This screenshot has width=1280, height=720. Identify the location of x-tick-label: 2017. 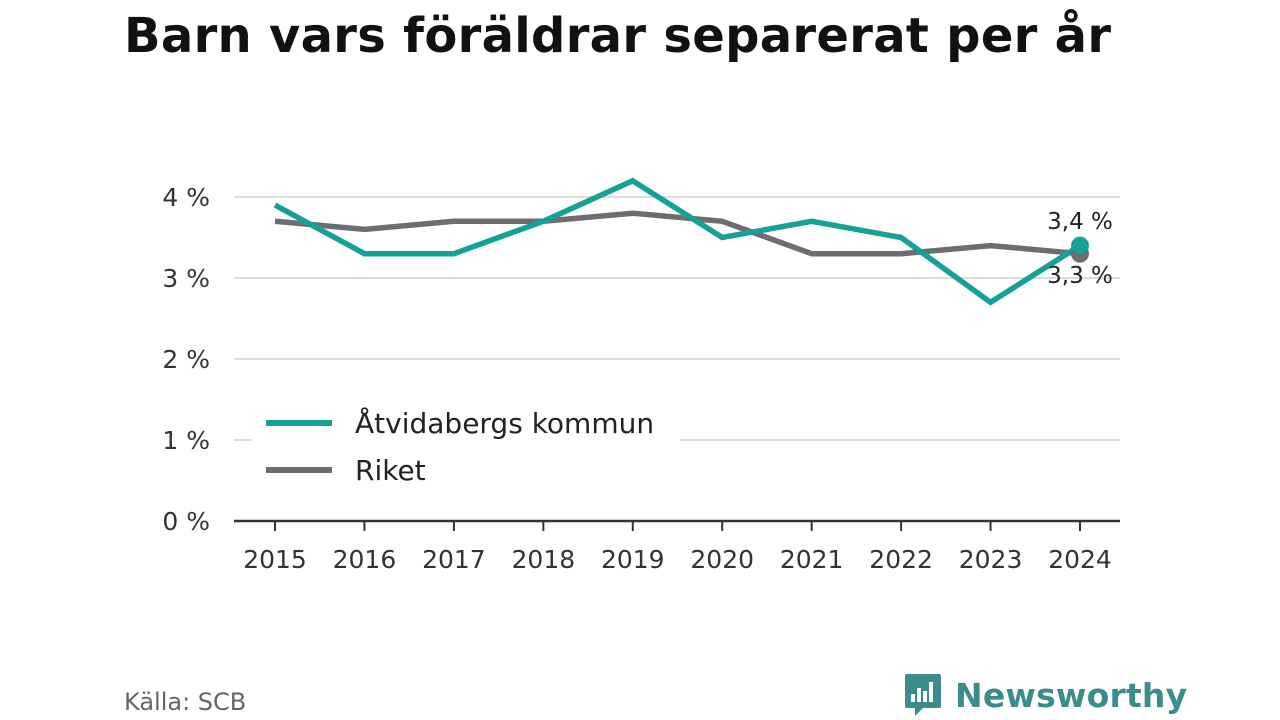
(454, 559).